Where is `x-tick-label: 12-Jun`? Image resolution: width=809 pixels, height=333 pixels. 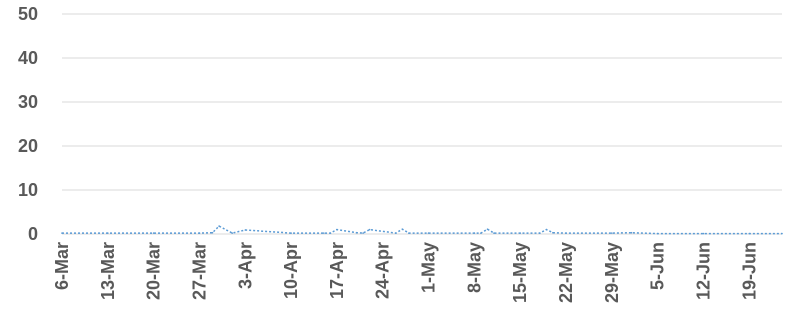 x-tick-label: 12-Jun is located at coordinates (703, 271).